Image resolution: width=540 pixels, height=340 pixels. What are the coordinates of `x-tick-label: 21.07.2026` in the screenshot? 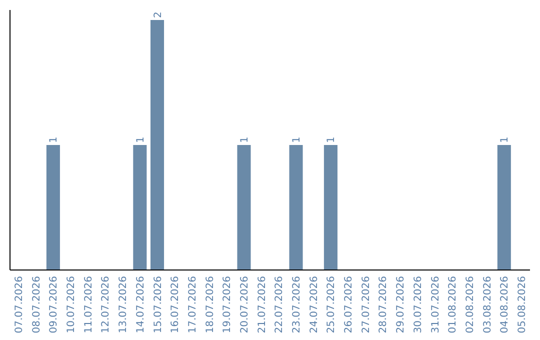 It's located at (262, 305).